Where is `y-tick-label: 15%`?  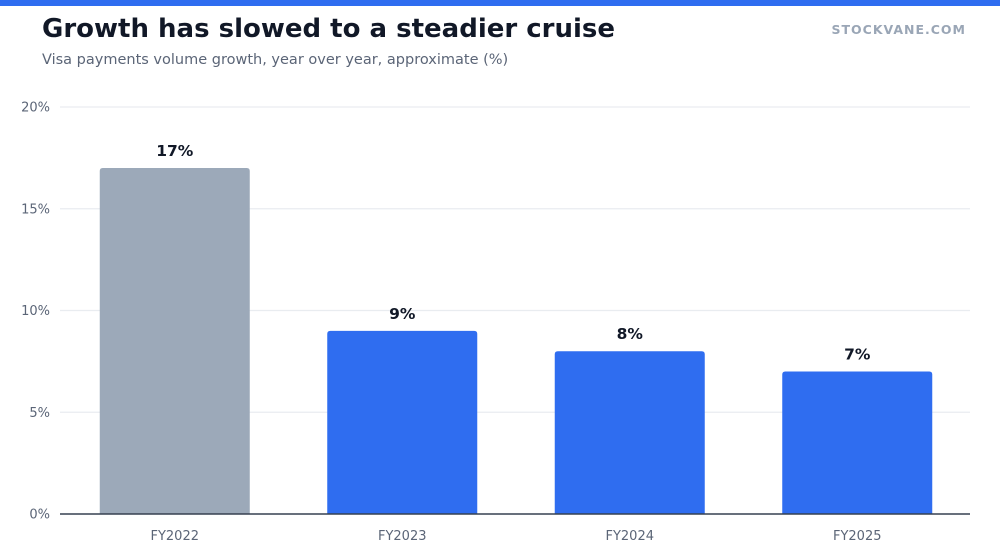
y-tick-label: 15% is located at coordinates (35, 209).